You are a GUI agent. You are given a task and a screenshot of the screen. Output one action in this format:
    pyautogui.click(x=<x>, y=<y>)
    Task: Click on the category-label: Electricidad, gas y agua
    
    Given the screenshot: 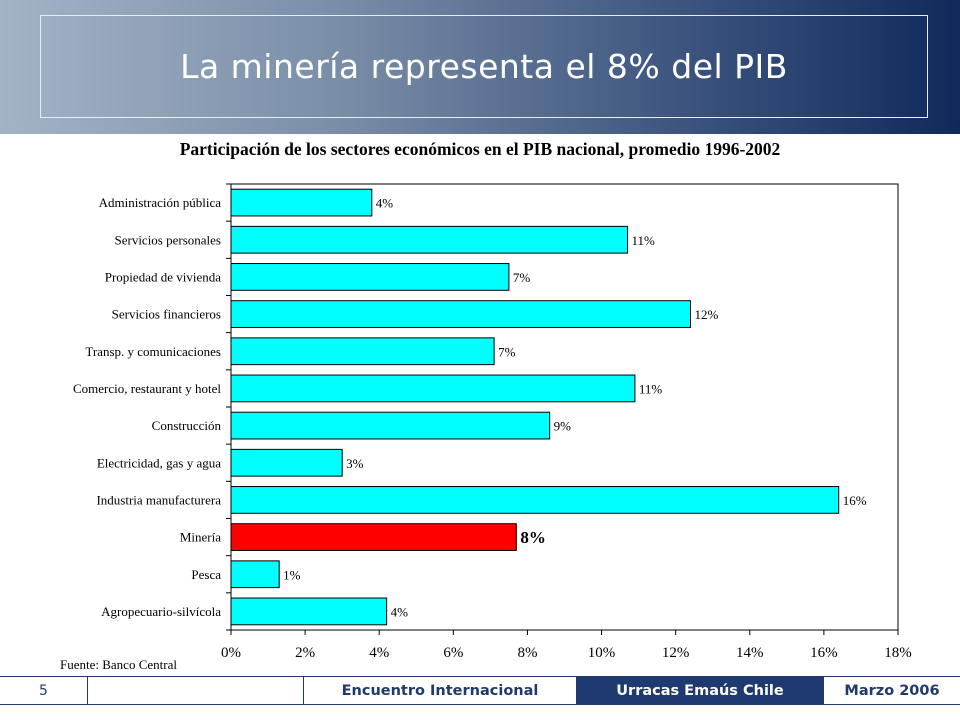 What is the action you would take?
    pyautogui.click(x=159, y=462)
    